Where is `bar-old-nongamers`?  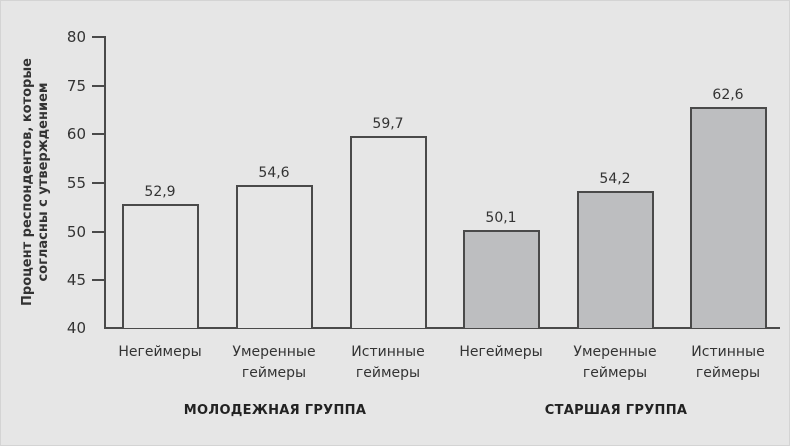
bar-old-nongamers is located at coordinates (501, 279).